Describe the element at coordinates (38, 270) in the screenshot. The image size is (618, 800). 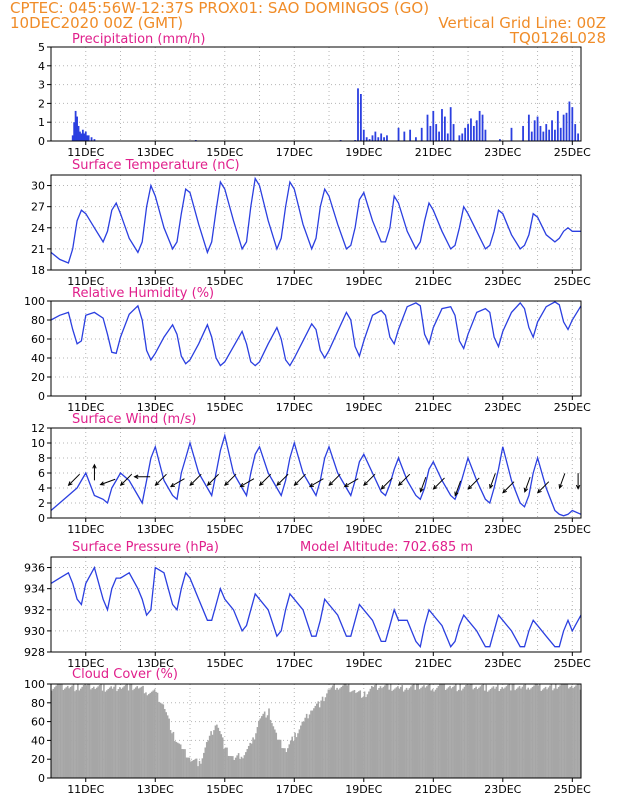
I see `y-tick-label: 18` at that location.